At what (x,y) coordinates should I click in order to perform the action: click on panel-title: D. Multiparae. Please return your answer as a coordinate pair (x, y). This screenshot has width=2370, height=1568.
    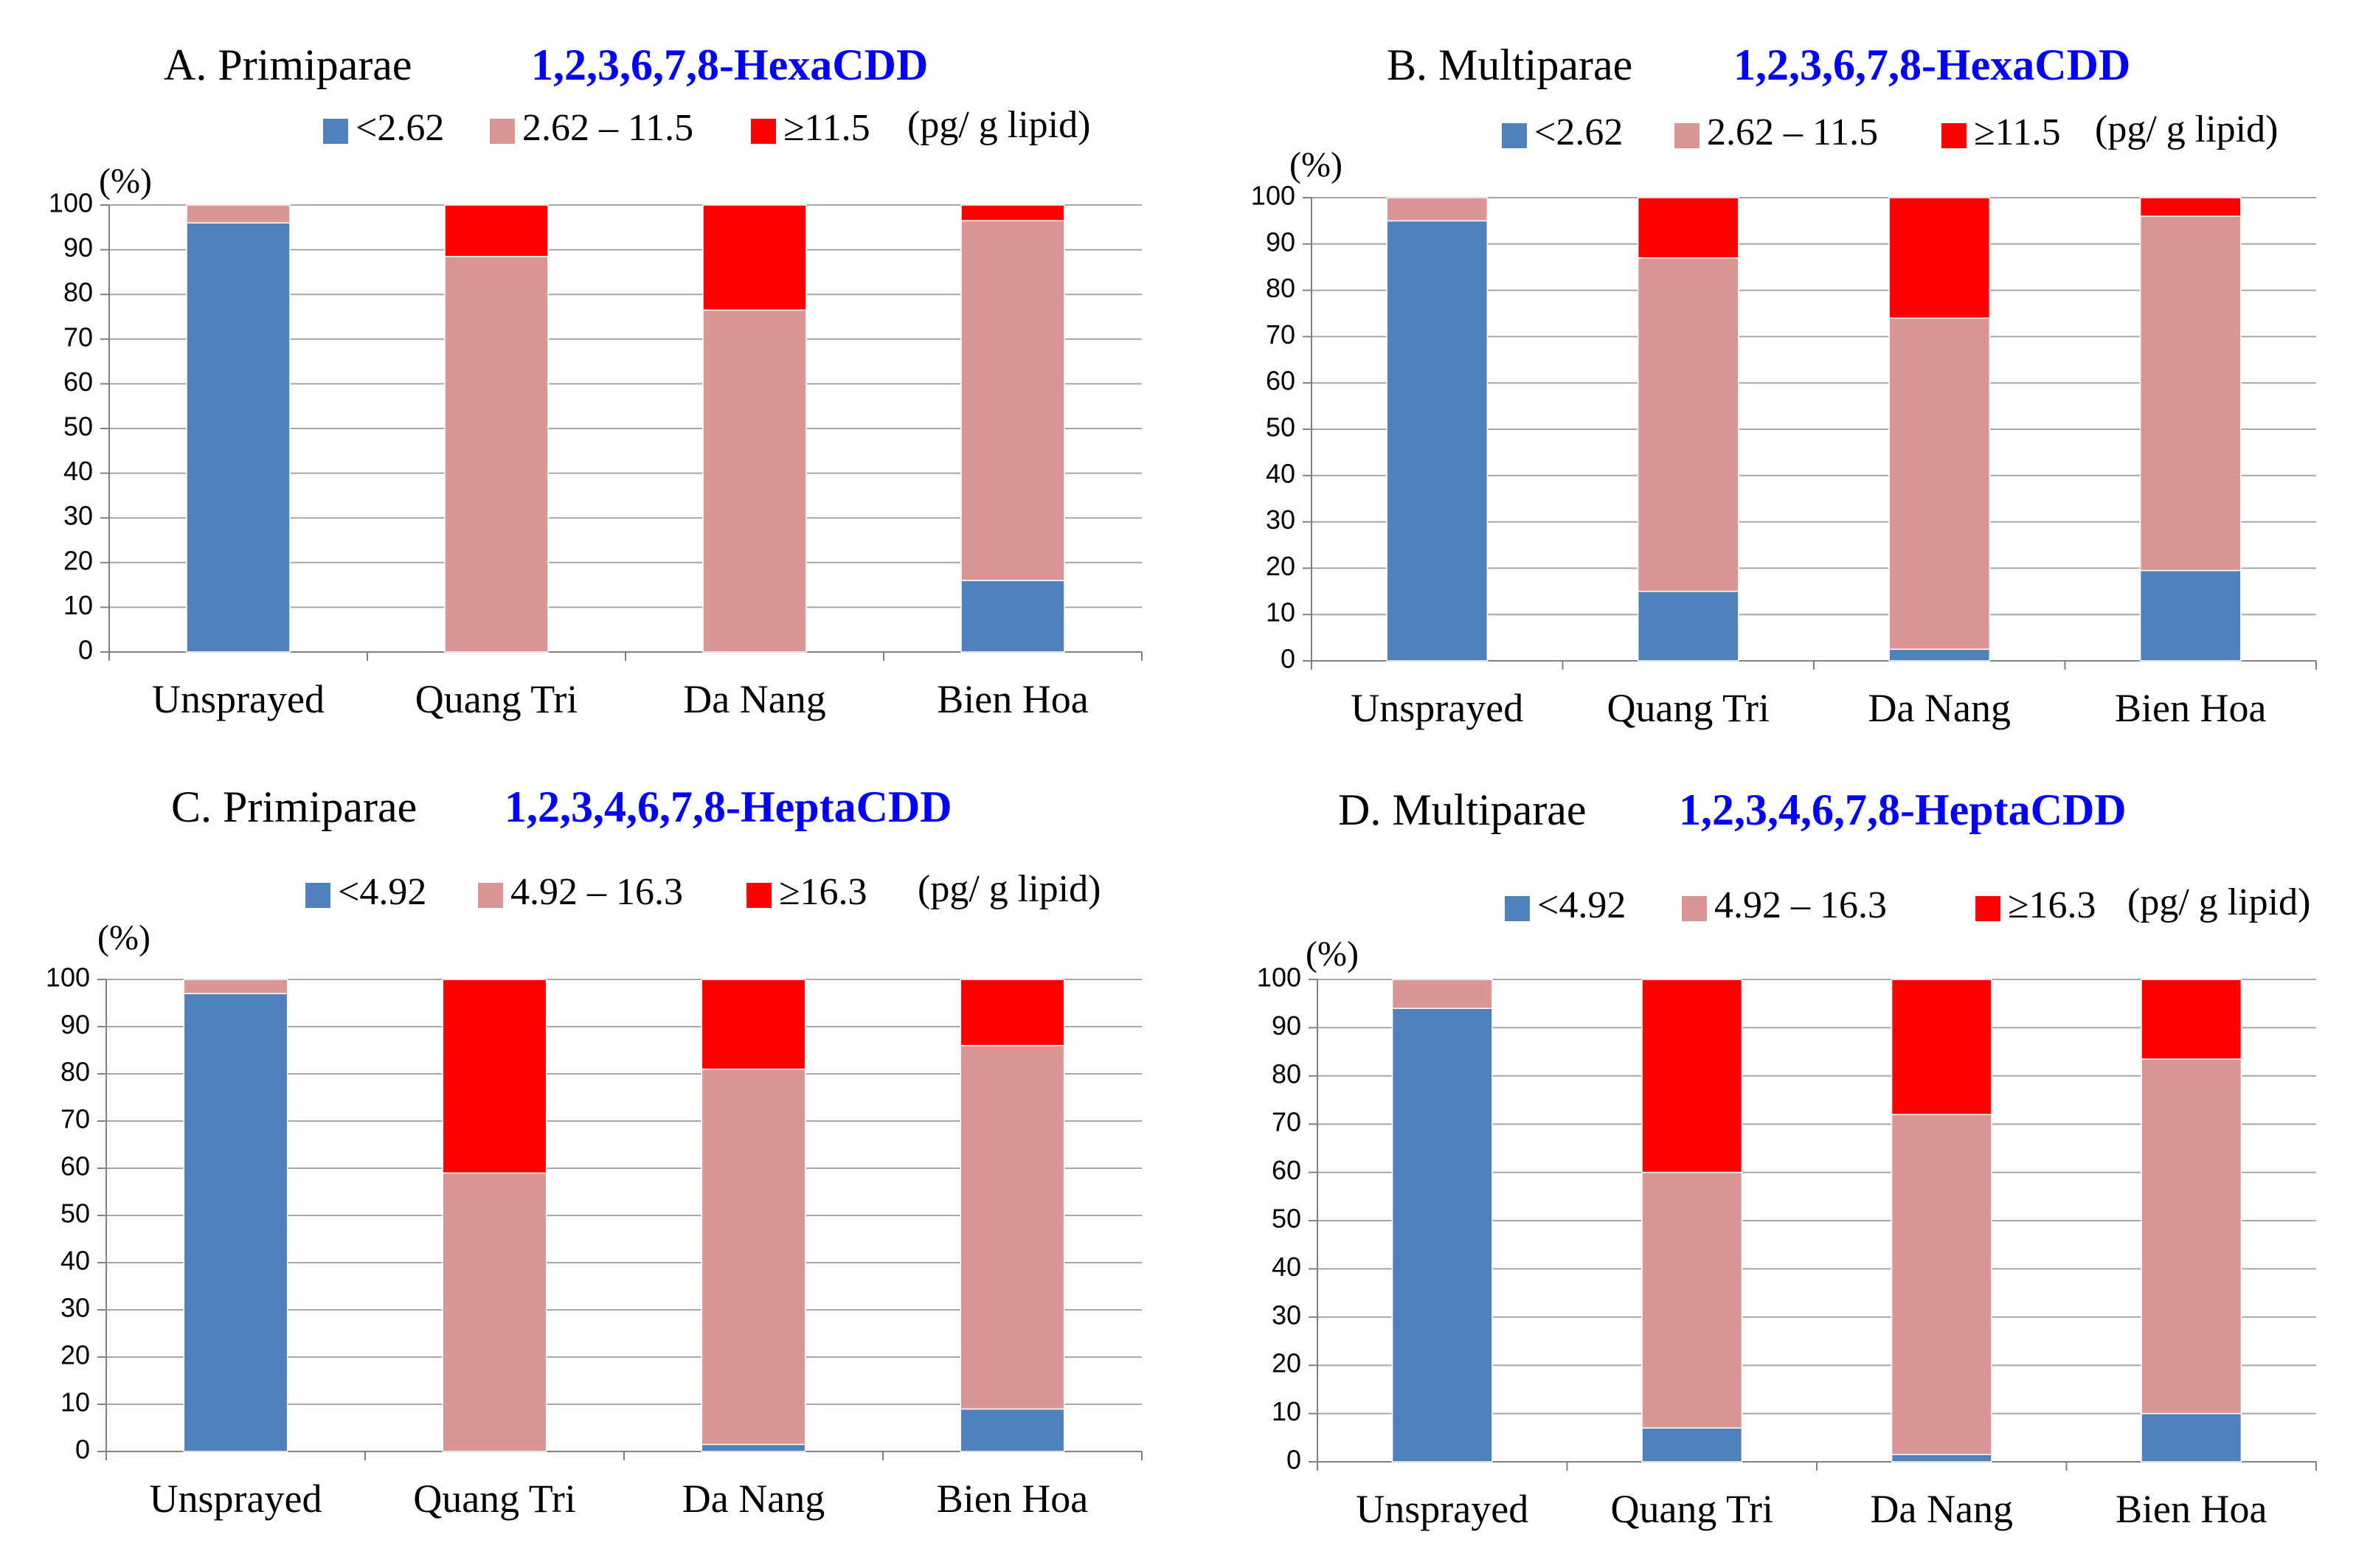
    Looking at the image, I should click on (1462, 809).